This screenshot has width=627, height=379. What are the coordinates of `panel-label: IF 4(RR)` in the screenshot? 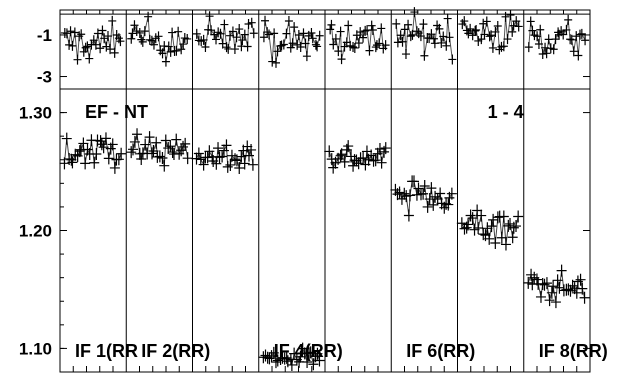 It's located at (308, 351).